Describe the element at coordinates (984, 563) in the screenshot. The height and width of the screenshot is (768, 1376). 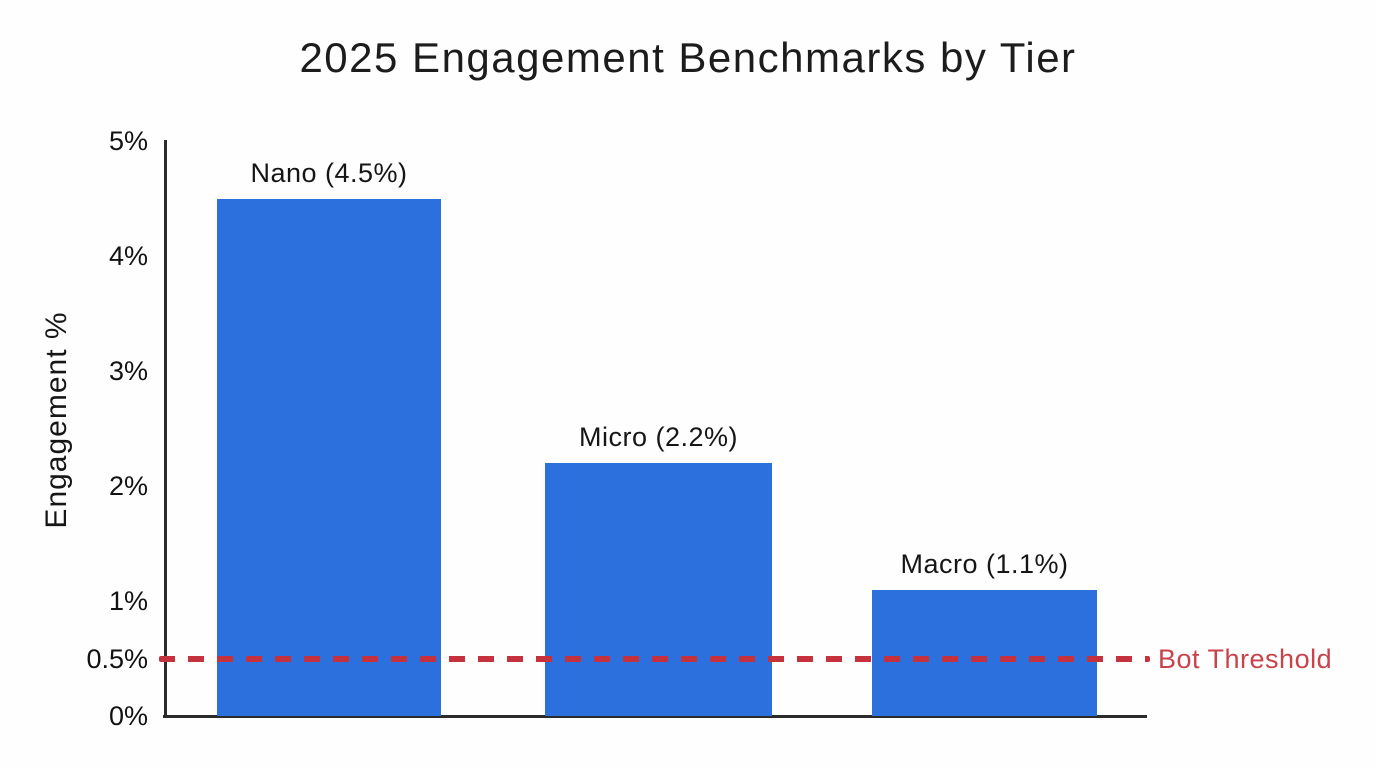
I see `bar-label-macro: Macro (1.1%)` at that location.